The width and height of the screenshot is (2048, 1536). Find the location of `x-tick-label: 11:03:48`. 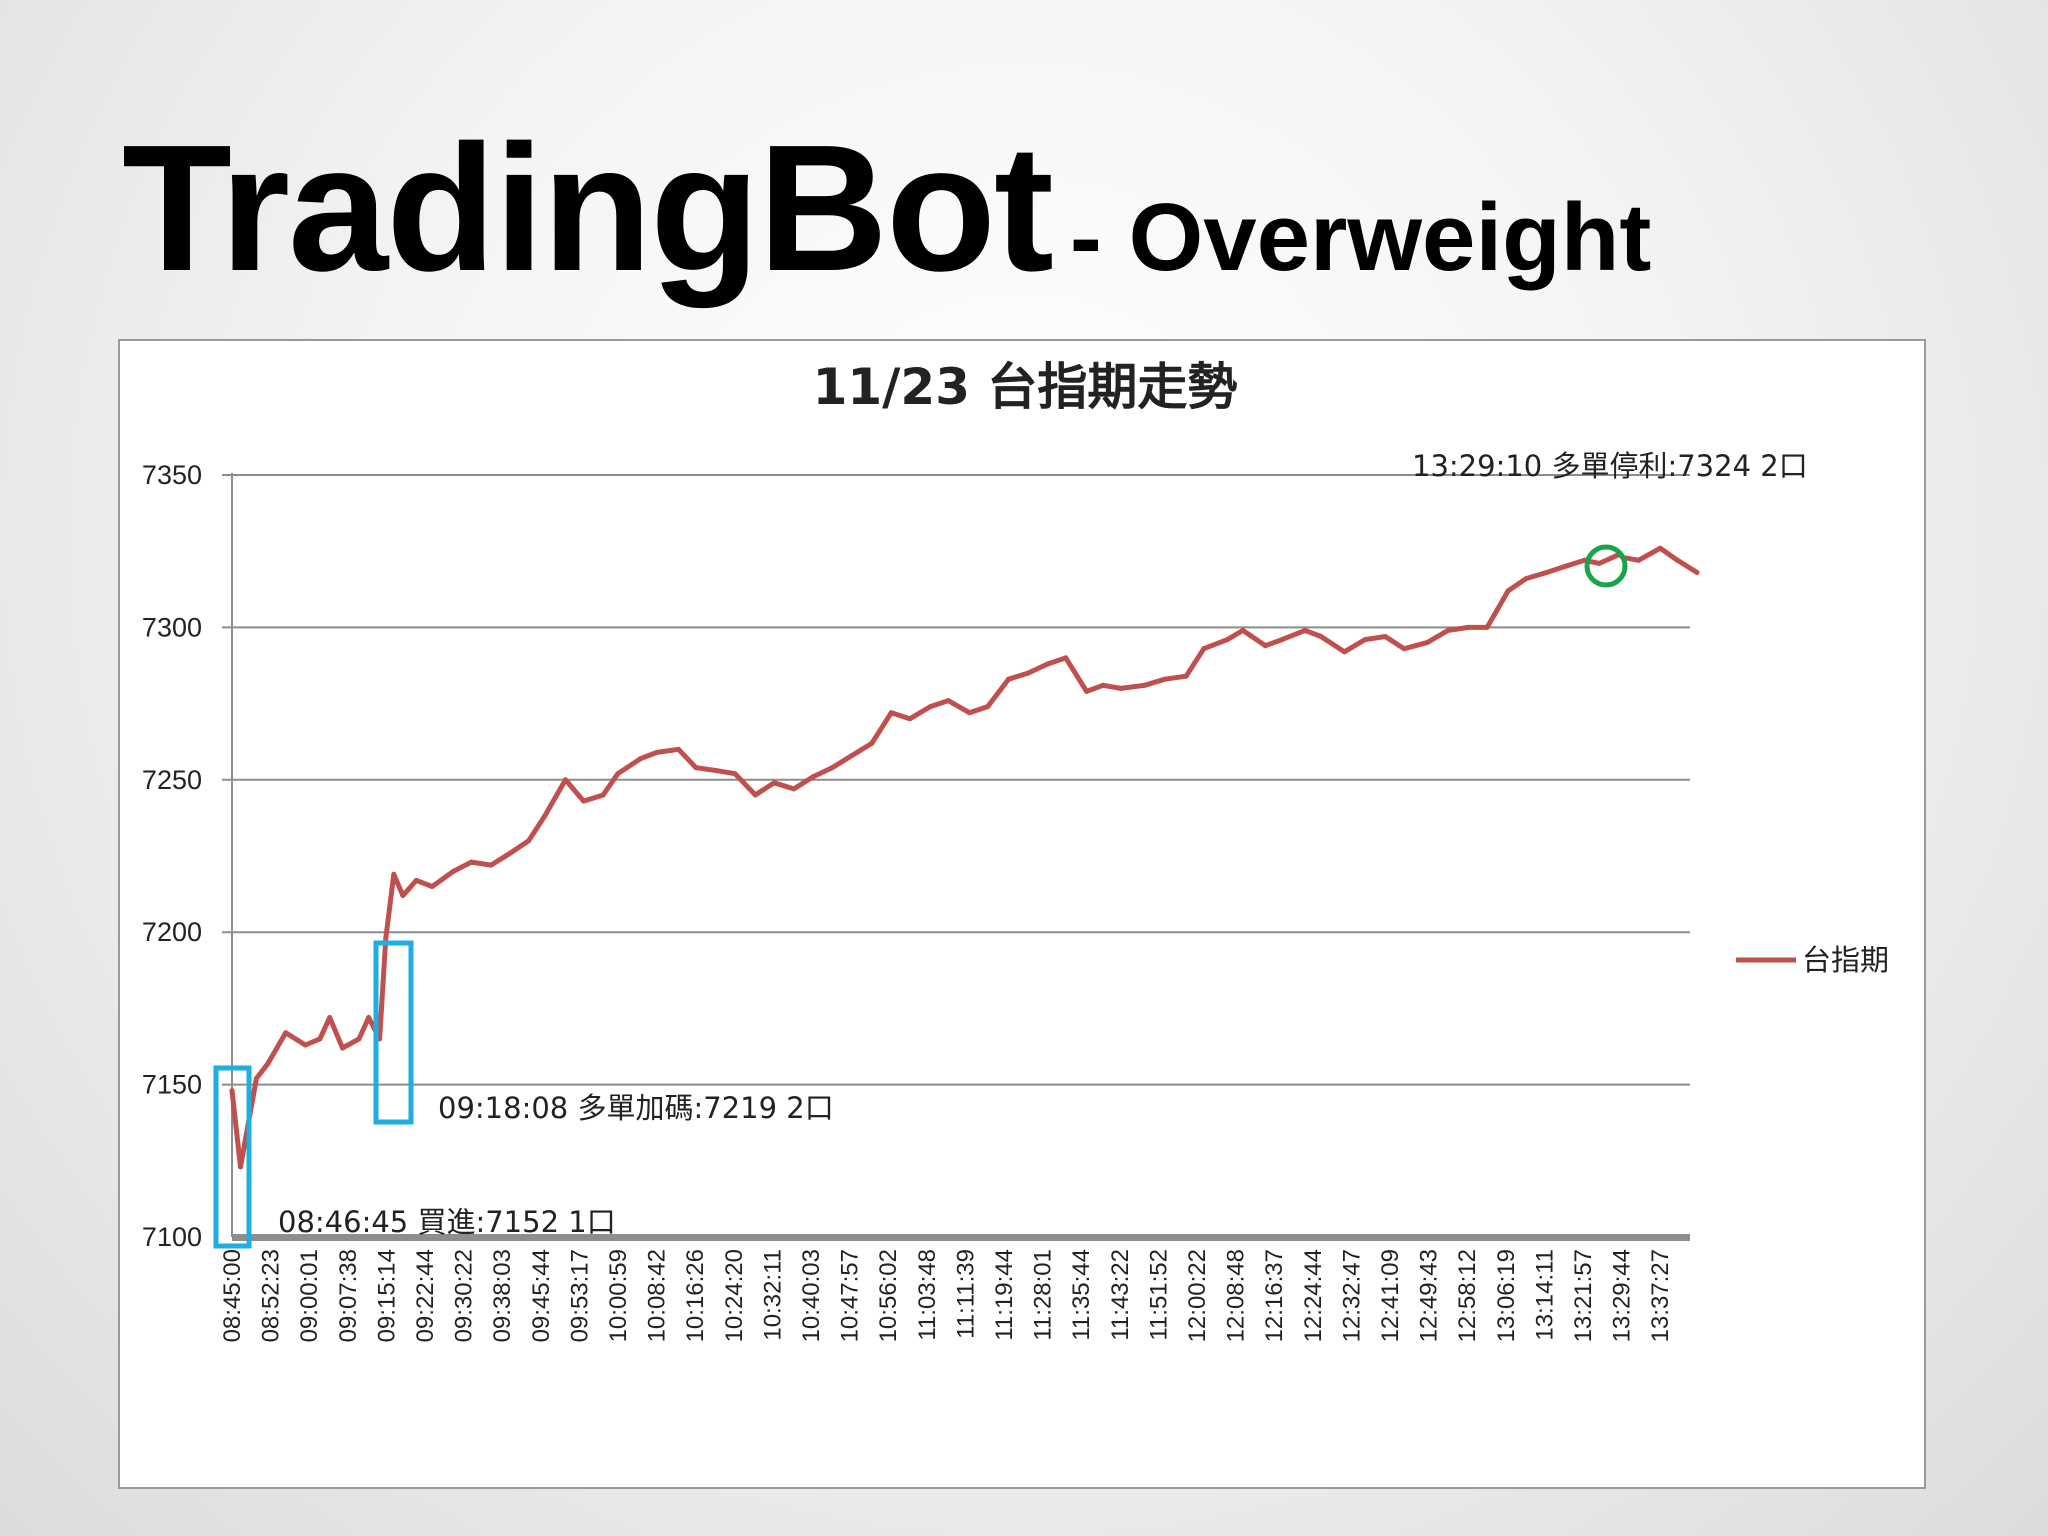

x-tick-label: 11:03:48 is located at coordinates (927, 1295).